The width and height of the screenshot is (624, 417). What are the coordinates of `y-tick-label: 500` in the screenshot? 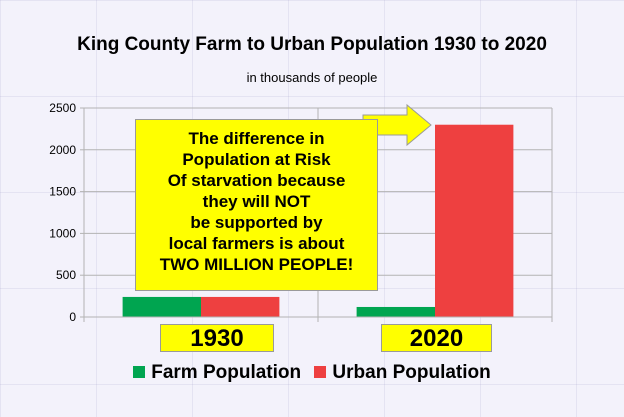 It's located at (66, 275).